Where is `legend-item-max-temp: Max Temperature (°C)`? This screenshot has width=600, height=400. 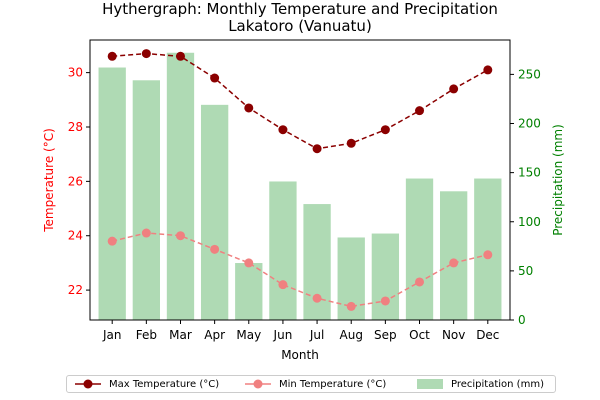 legend-item-max-temp: Max Temperature (°C) is located at coordinates (147, 384).